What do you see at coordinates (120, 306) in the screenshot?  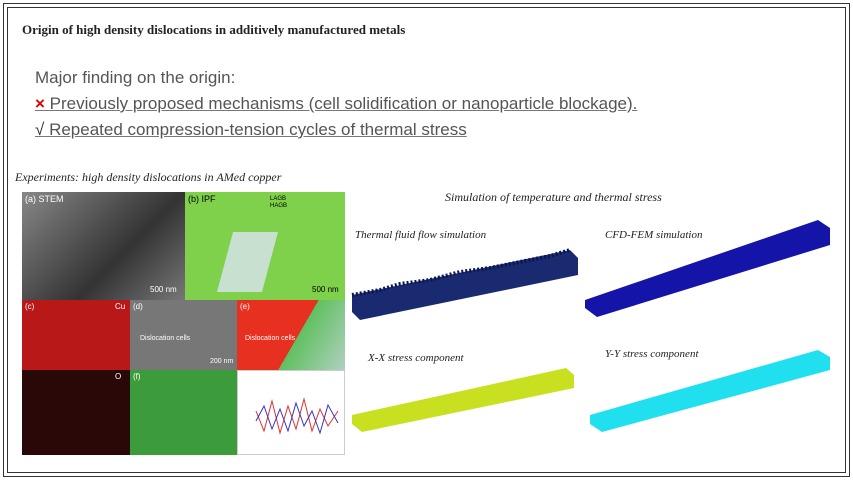 I see `map-label: Cu` at bounding box center [120, 306].